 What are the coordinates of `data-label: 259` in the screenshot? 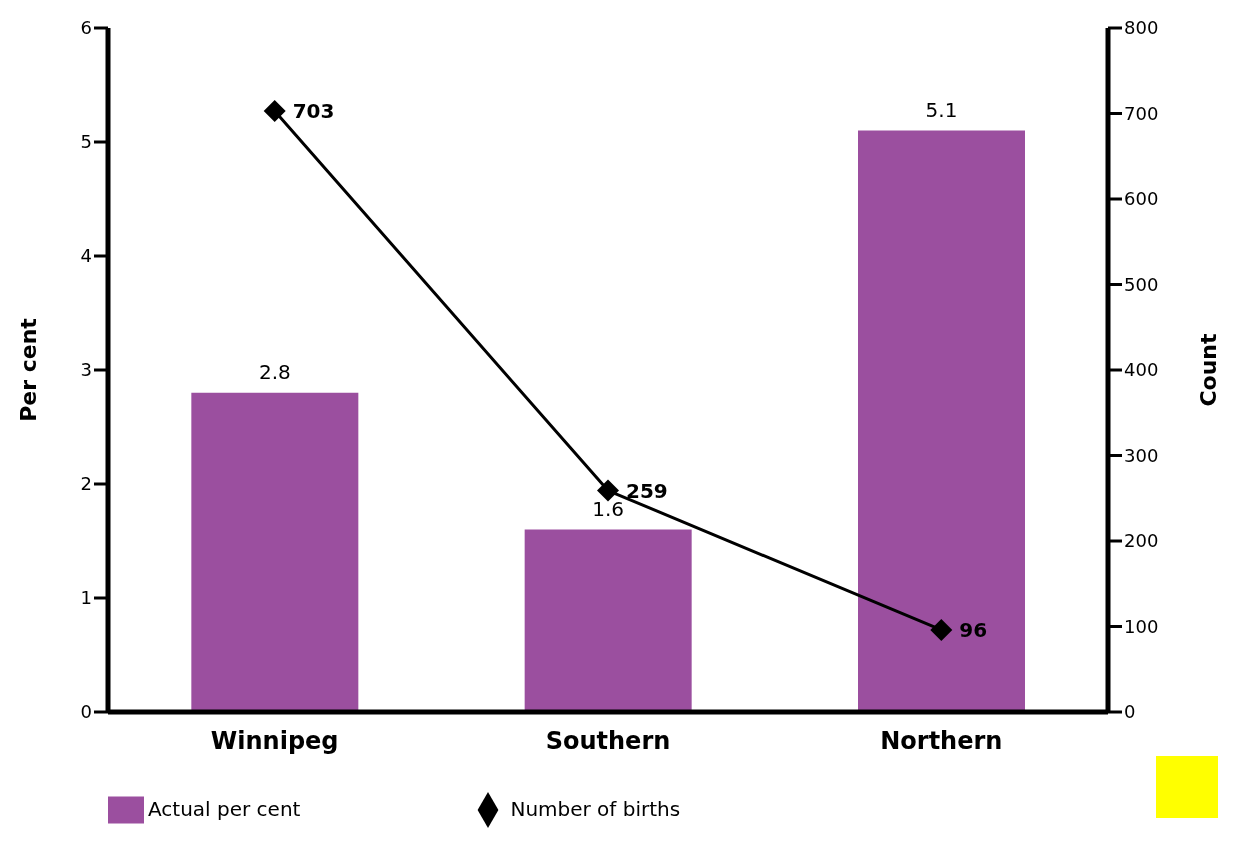 It's located at (647, 490).